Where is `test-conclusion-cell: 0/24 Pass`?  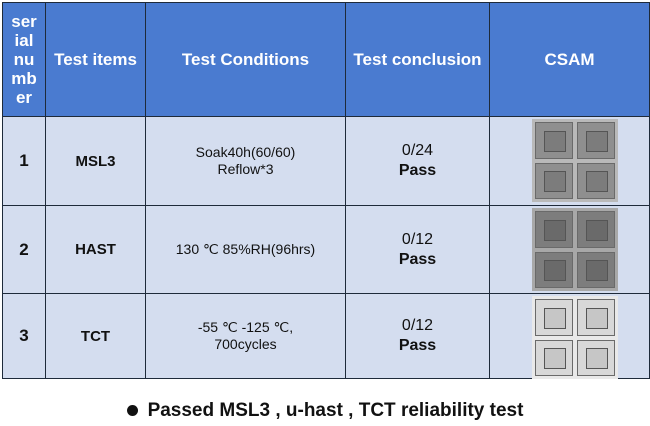
test-conclusion-cell: 0/24 Pass is located at coordinates (417, 161).